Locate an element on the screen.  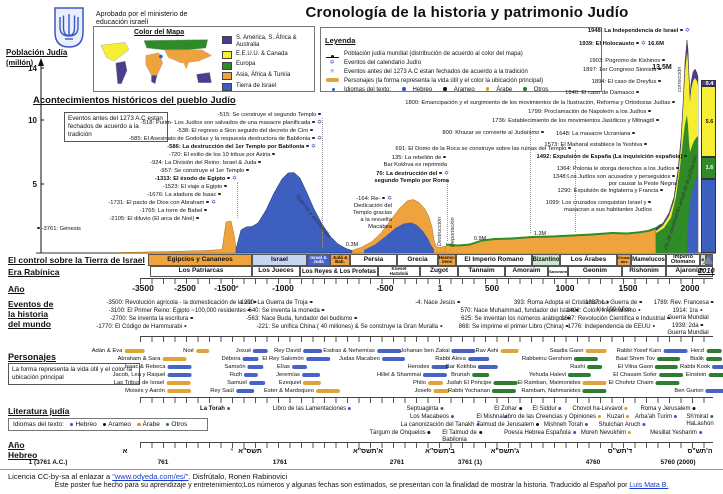
literatura-item: El Siddur is located at coordinates (547, 409).